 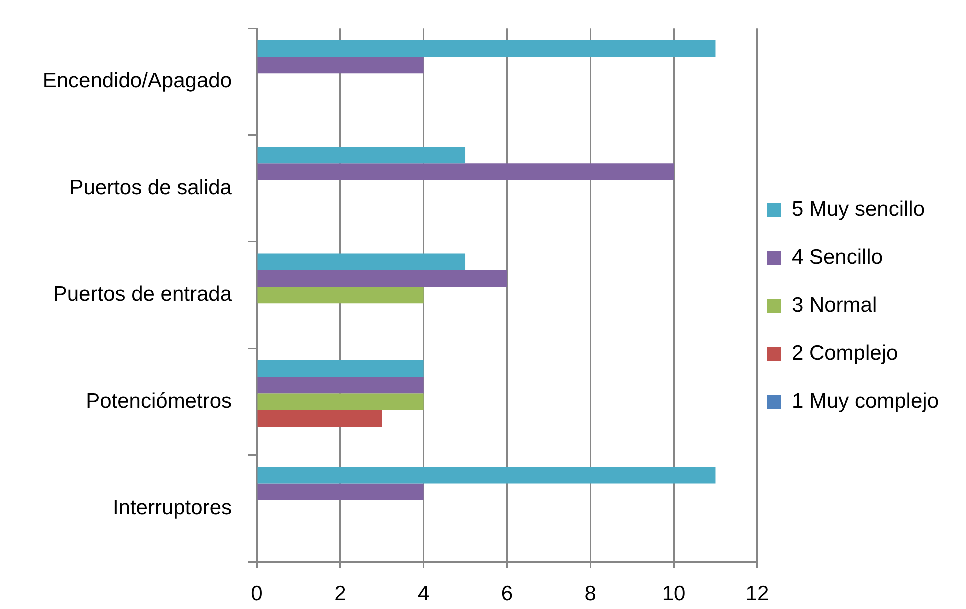 What do you see at coordinates (837, 257) in the screenshot?
I see `legend-label: 4 Sencillo` at bounding box center [837, 257].